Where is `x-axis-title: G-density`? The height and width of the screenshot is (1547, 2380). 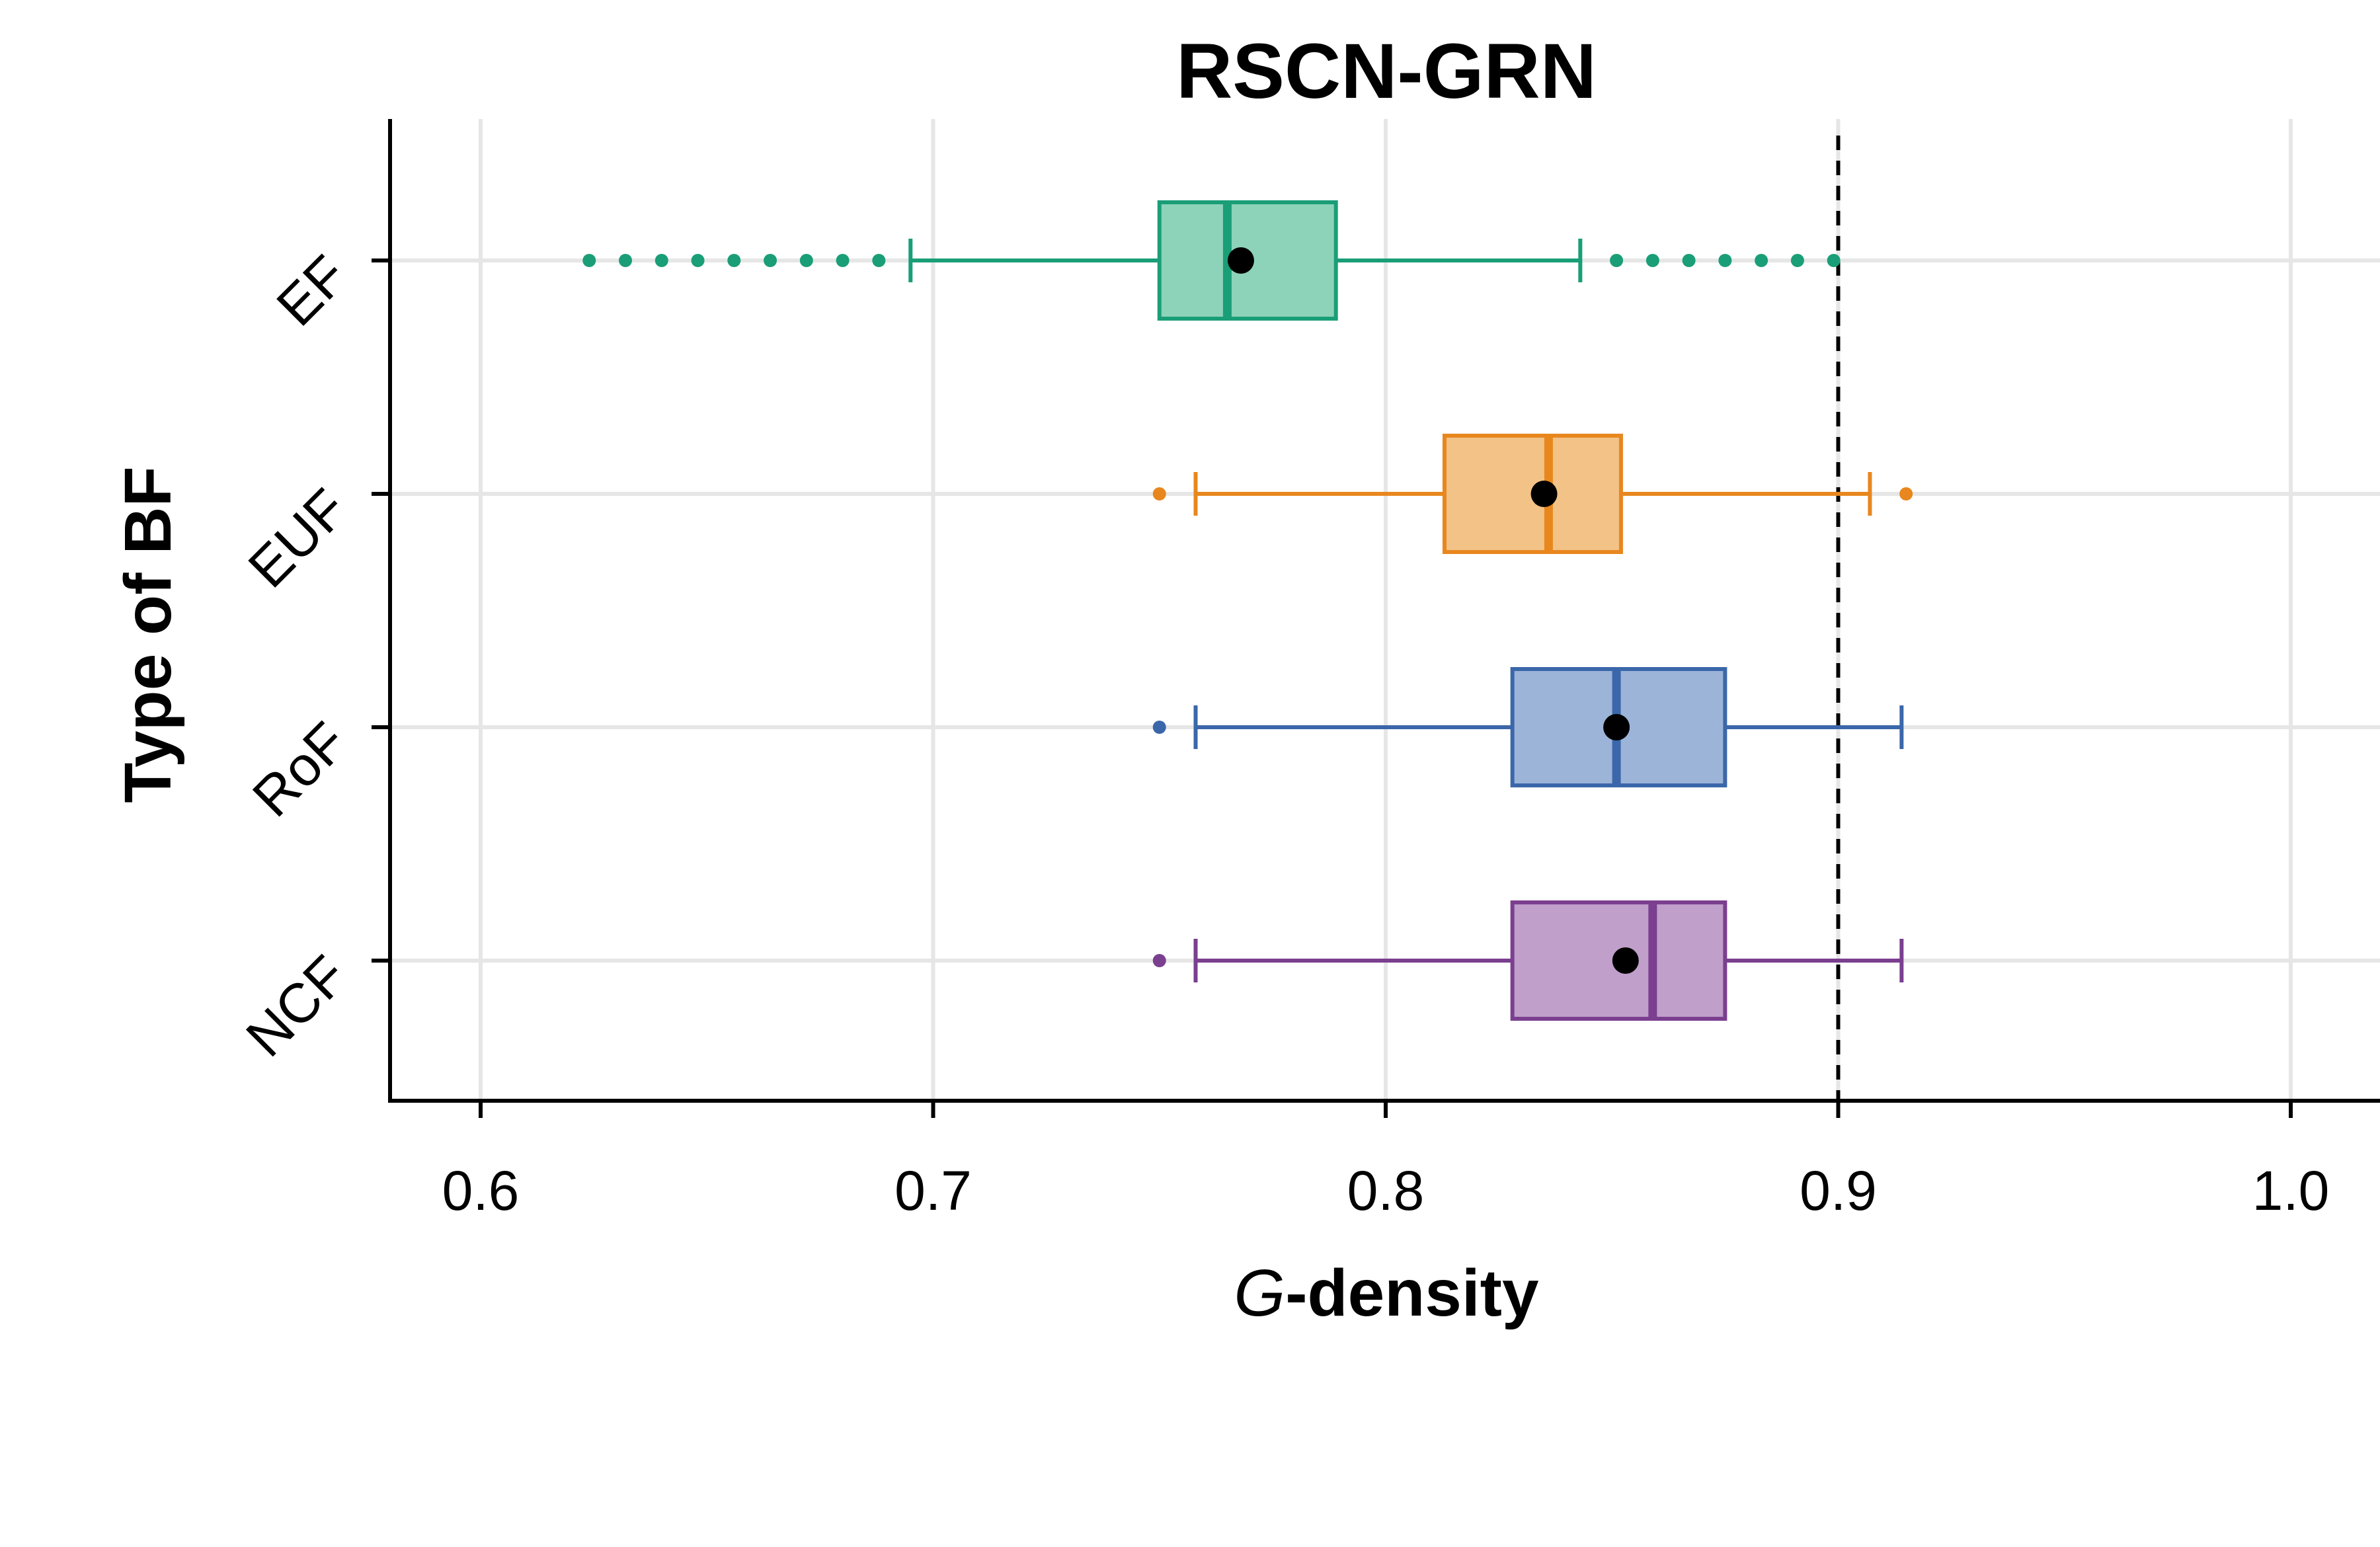 x-axis-title: G-density is located at coordinates (1386, 1293).